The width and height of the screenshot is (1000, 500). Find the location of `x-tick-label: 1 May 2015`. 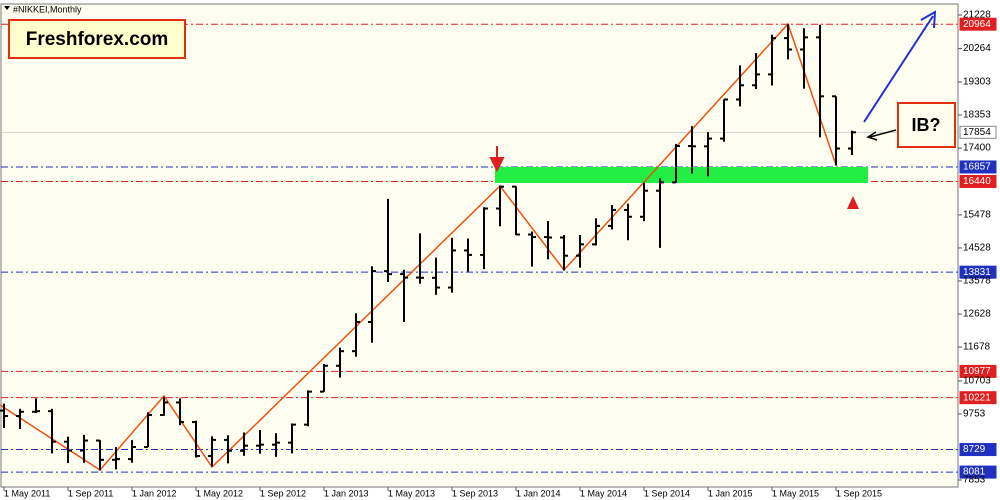

x-tick-label: 1 May 2015 is located at coordinates (795, 493).